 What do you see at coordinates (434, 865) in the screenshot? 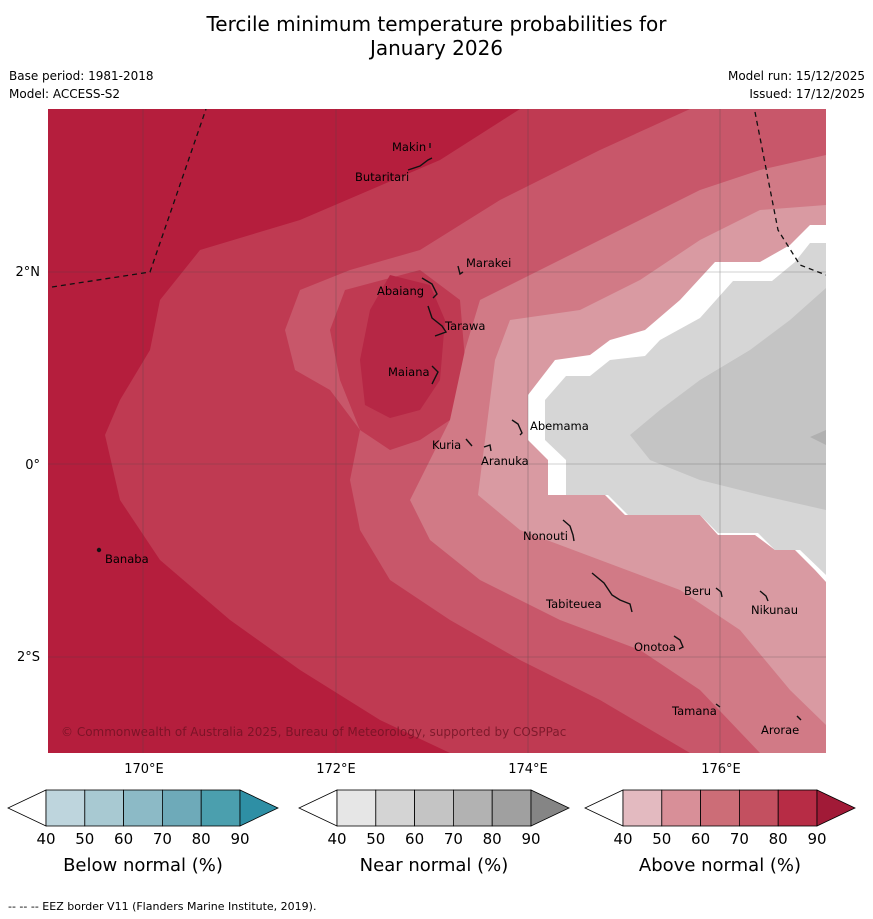
I see `colorbar-label-near: Near normal (%)` at bounding box center [434, 865].